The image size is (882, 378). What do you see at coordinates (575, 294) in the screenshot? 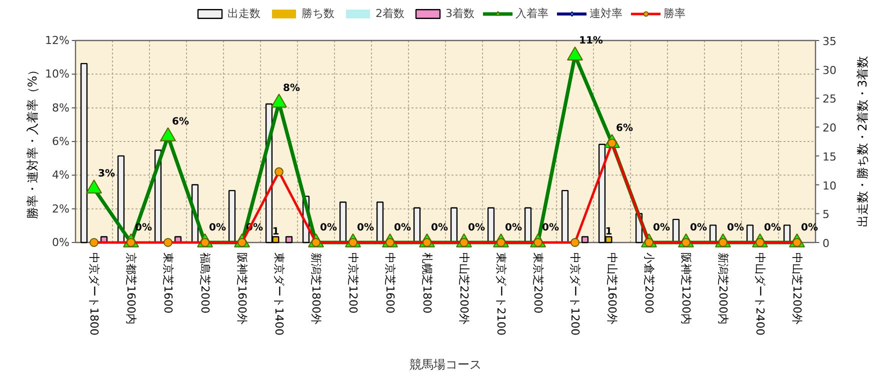
I see `x-tick-label: 中京ダート1200` at bounding box center [575, 294].